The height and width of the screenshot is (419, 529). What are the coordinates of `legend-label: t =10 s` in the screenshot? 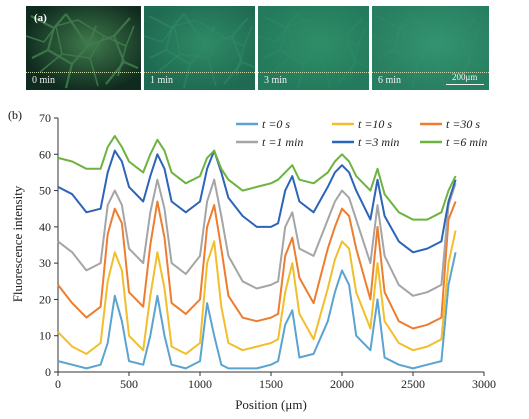 It's located at (375, 124).